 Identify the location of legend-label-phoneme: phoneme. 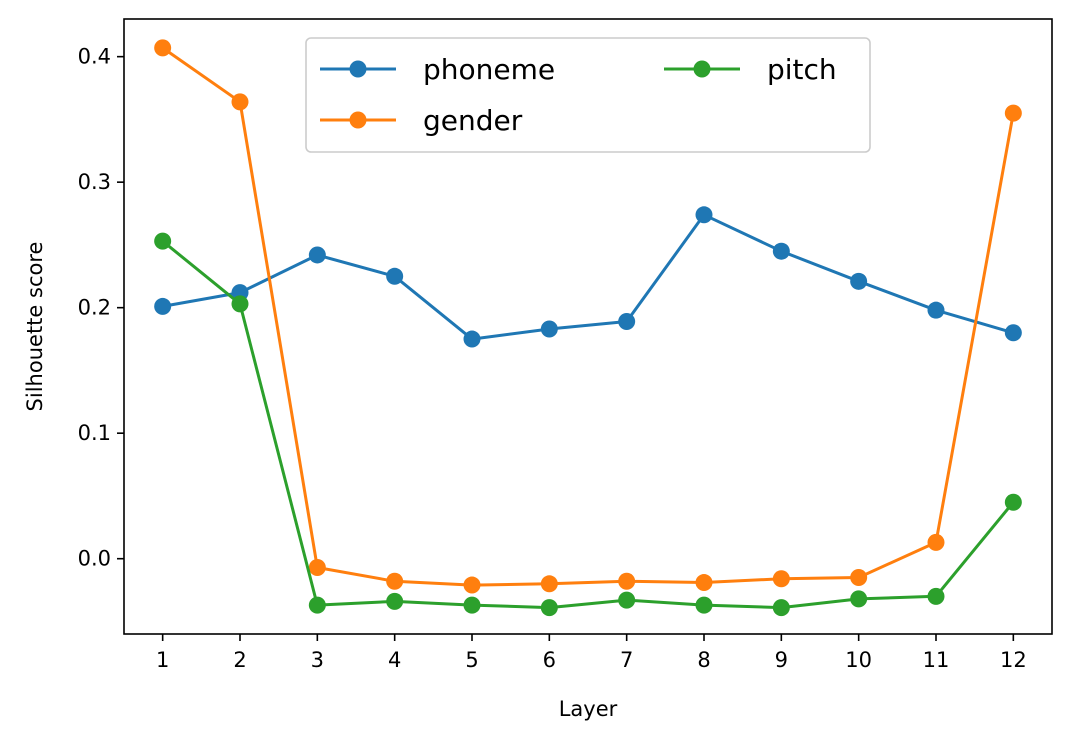
(489, 69).